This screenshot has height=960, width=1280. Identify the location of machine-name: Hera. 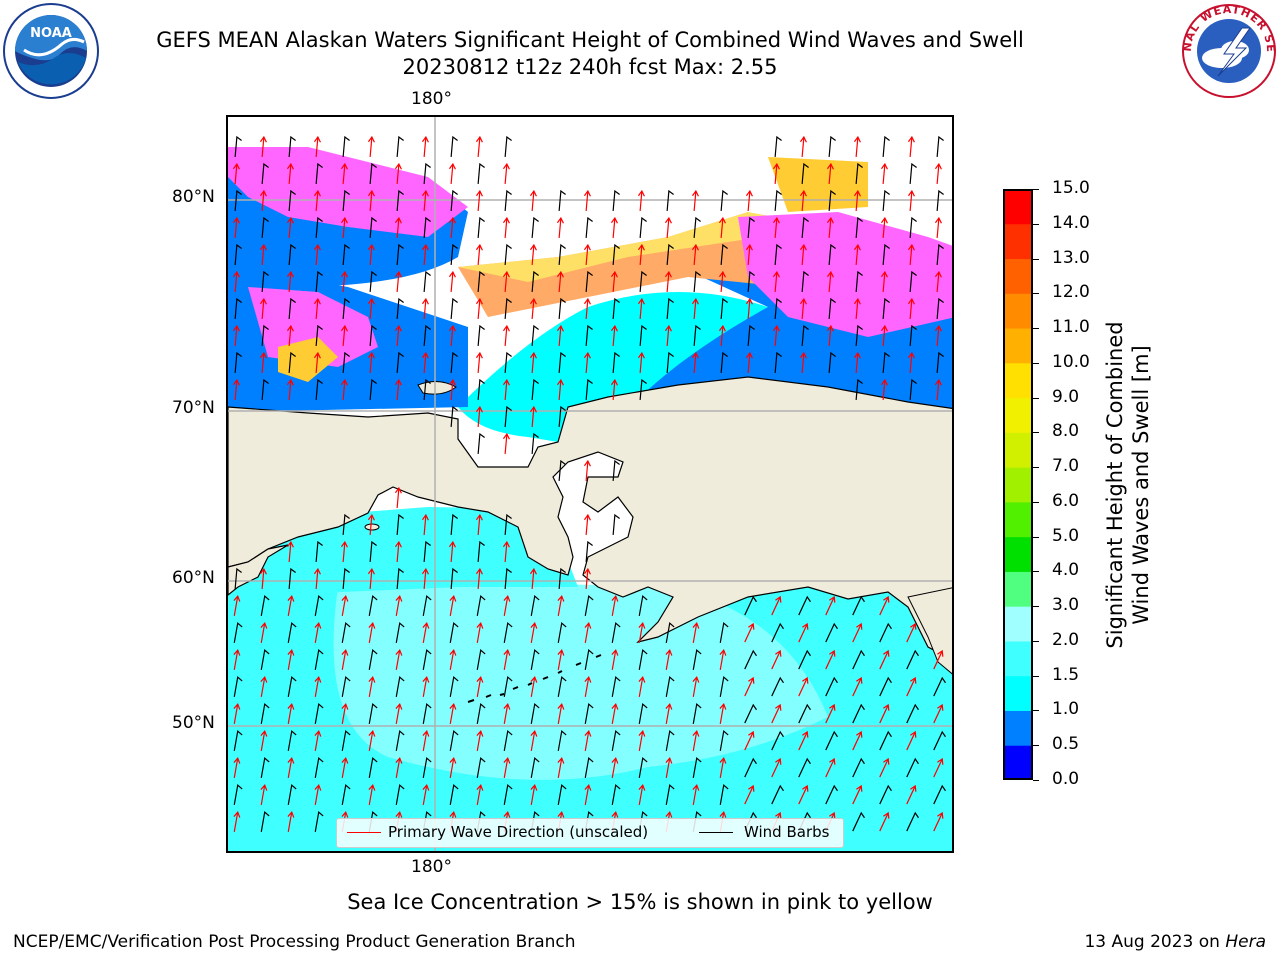
(1245, 942).